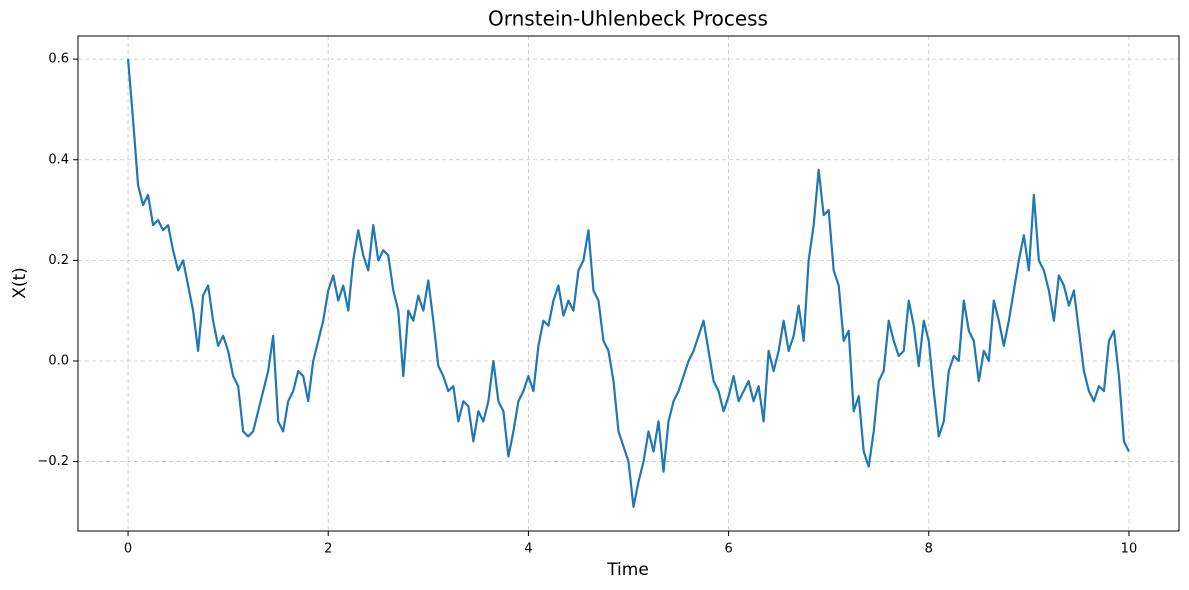  Describe the element at coordinates (627, 570) in the screenshot. I see `x-axis-label: Time` at that location.